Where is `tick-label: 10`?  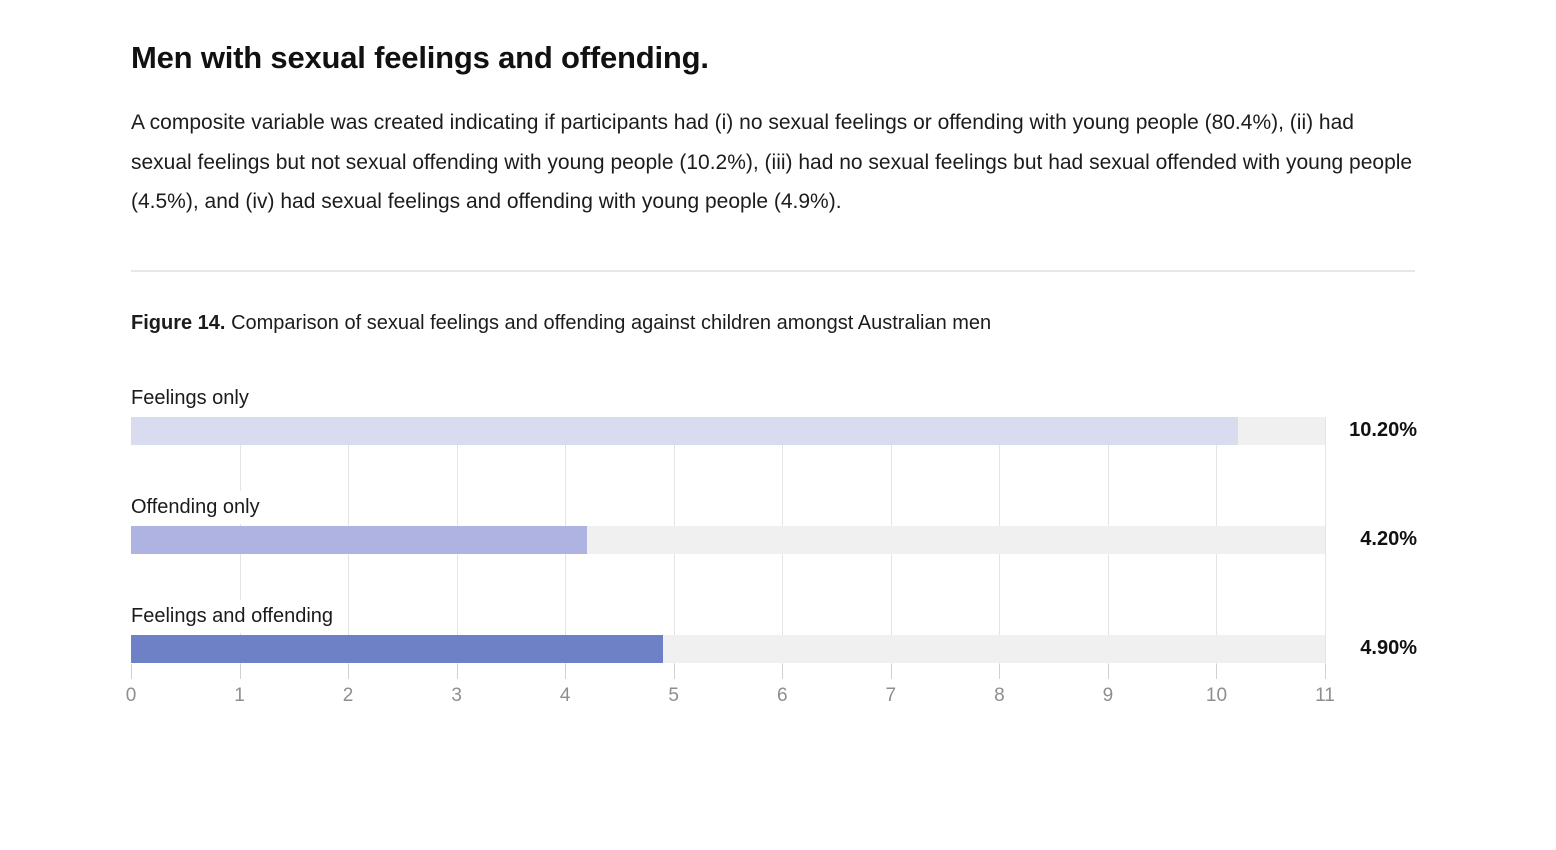
tick-label: 10 is located at coordinates (1216, 695).